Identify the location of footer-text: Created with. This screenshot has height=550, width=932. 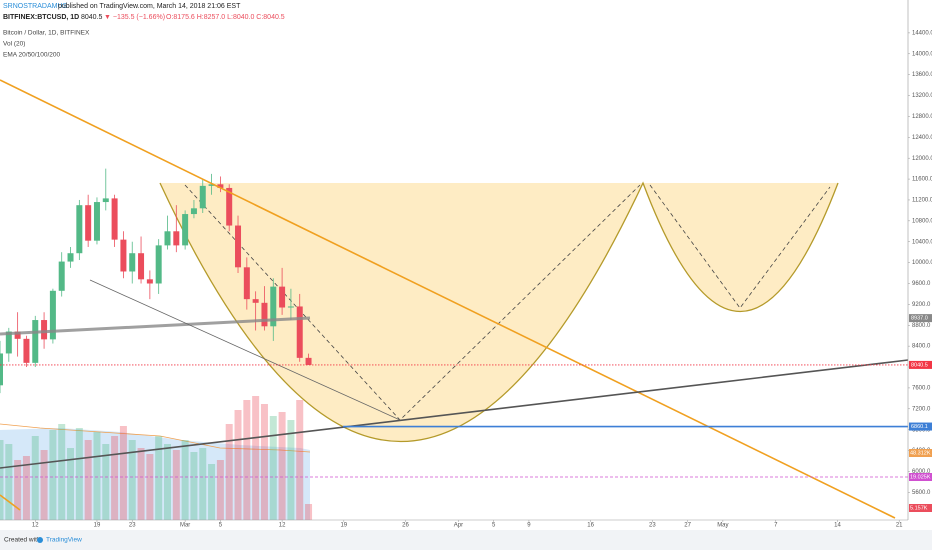
(22, 540).